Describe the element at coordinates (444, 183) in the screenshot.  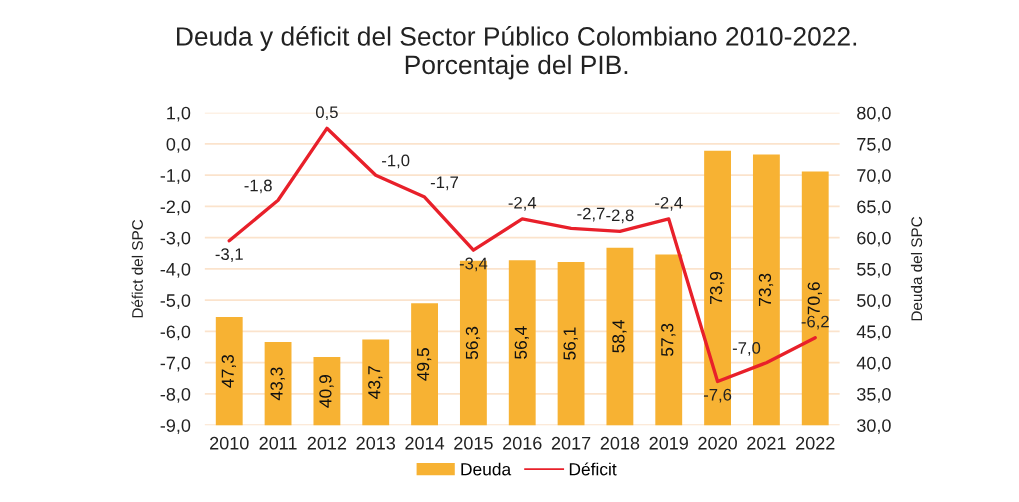
I see `data-label: -1,7` at that location.